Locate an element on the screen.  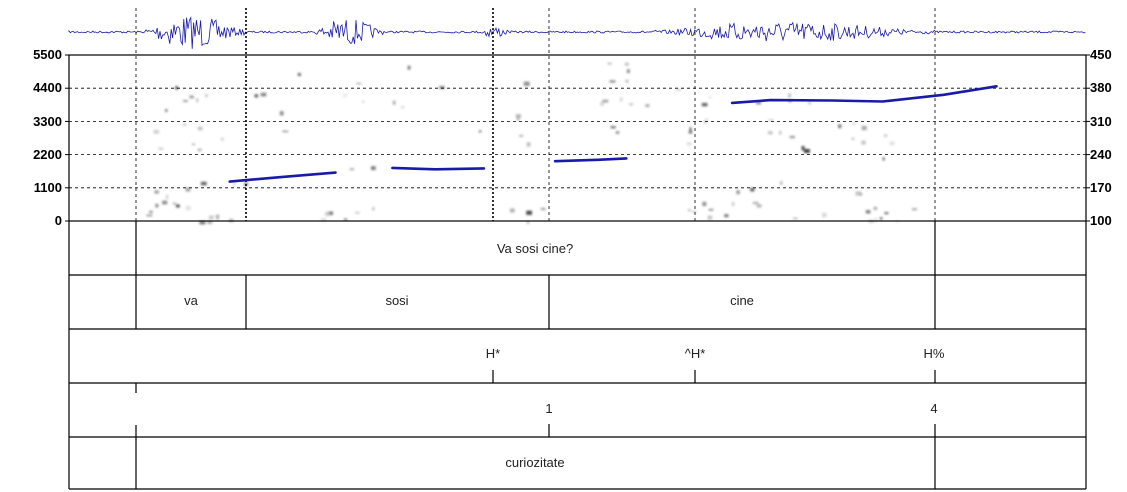
right-tick-100: 100 is located at coordinates (1101, 220).